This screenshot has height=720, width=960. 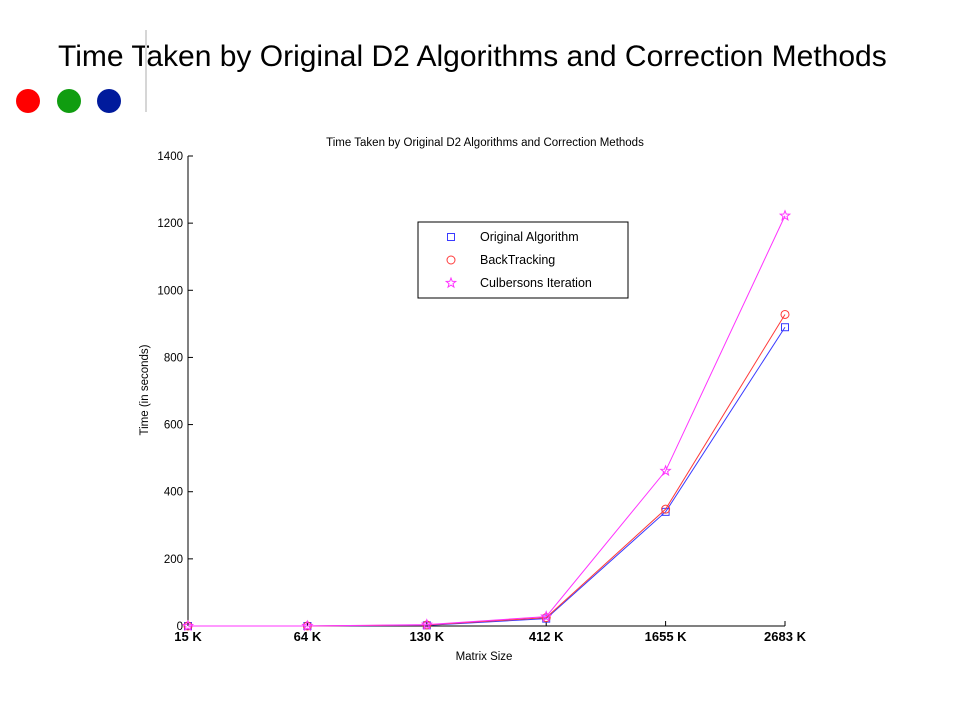 What do you see at coordinates (146, 71) in the screenshot?
I see `title-divider` at bounding box center [146, 71].